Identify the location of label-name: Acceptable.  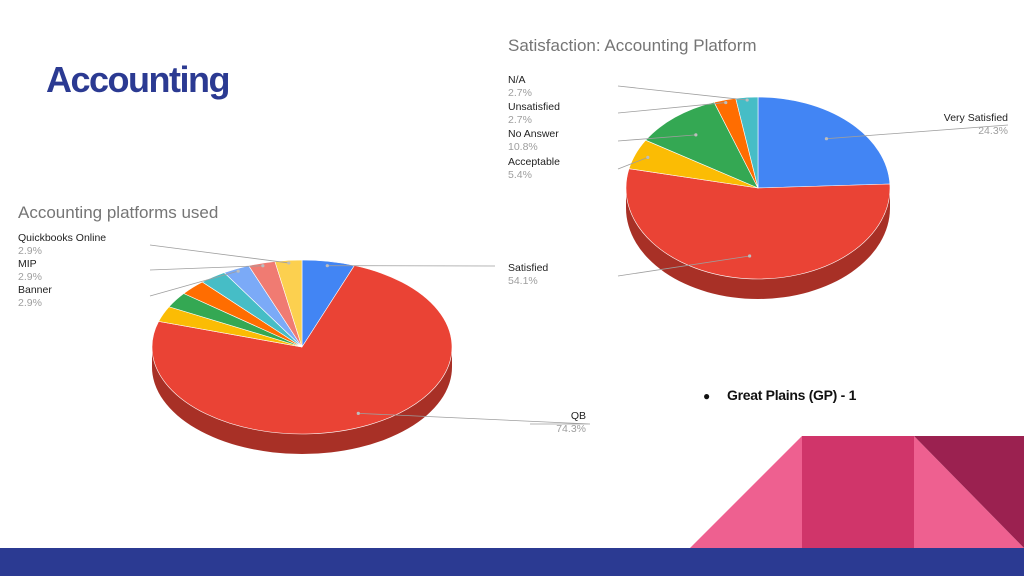
(534, 162).